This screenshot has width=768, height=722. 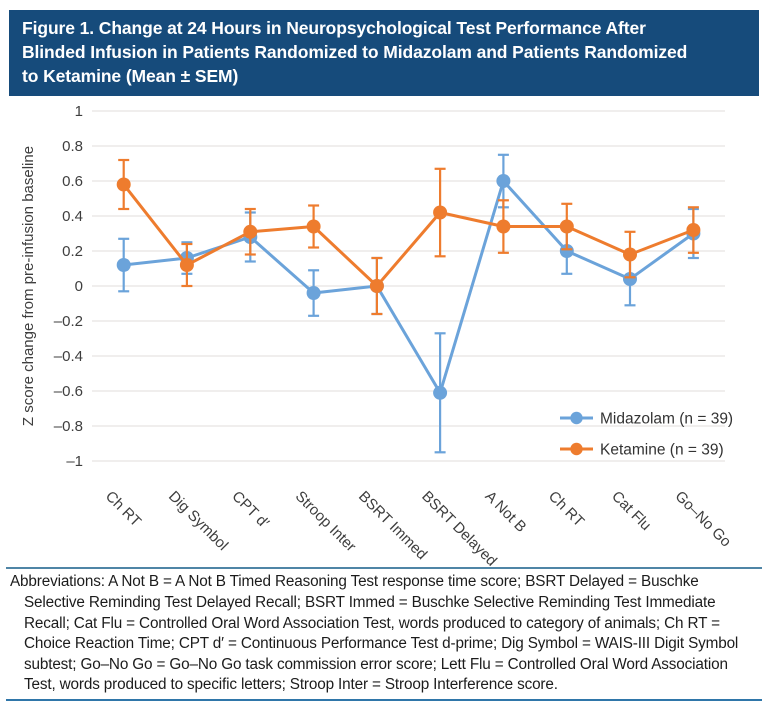 What do you see at coordinates (130, 75) in the screenshot?
I see `figure-title-line-3: to Ketamine (Mean ± SEM)` at bounding box center [130, 75].